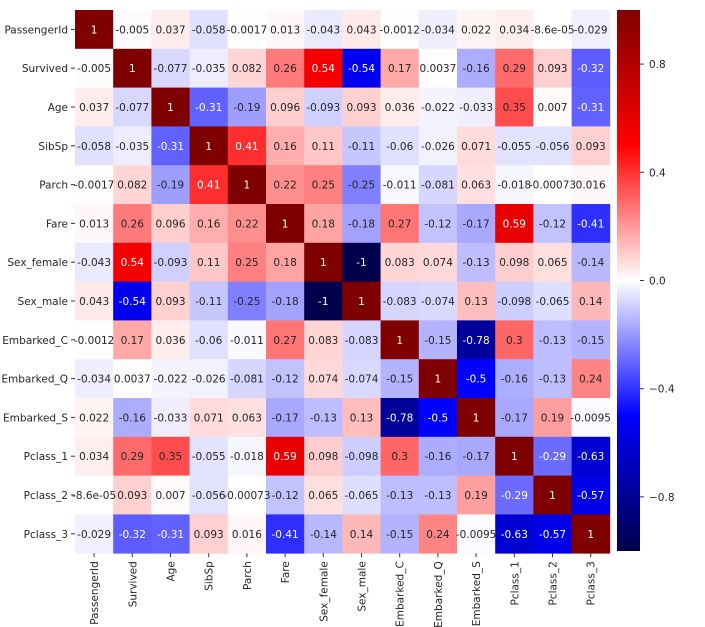 The image size is (705, 627). Describe the element at coordinates (323, 186) in the screenshot. I see `cell-value-4-6: 0.25` at that location.